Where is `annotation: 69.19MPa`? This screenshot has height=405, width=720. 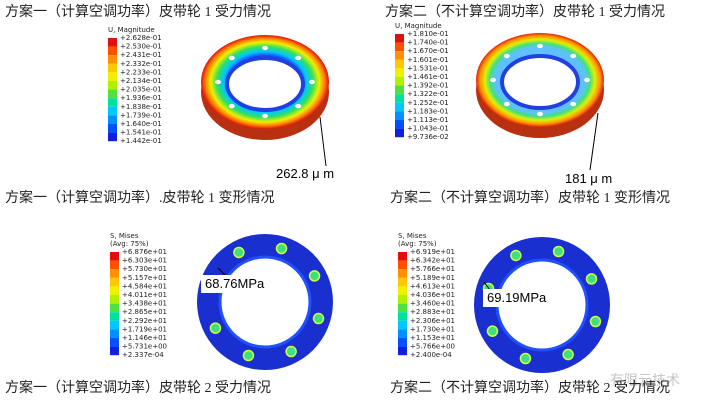 annotation: 69.19MPa is located at coordinates (517, 297).